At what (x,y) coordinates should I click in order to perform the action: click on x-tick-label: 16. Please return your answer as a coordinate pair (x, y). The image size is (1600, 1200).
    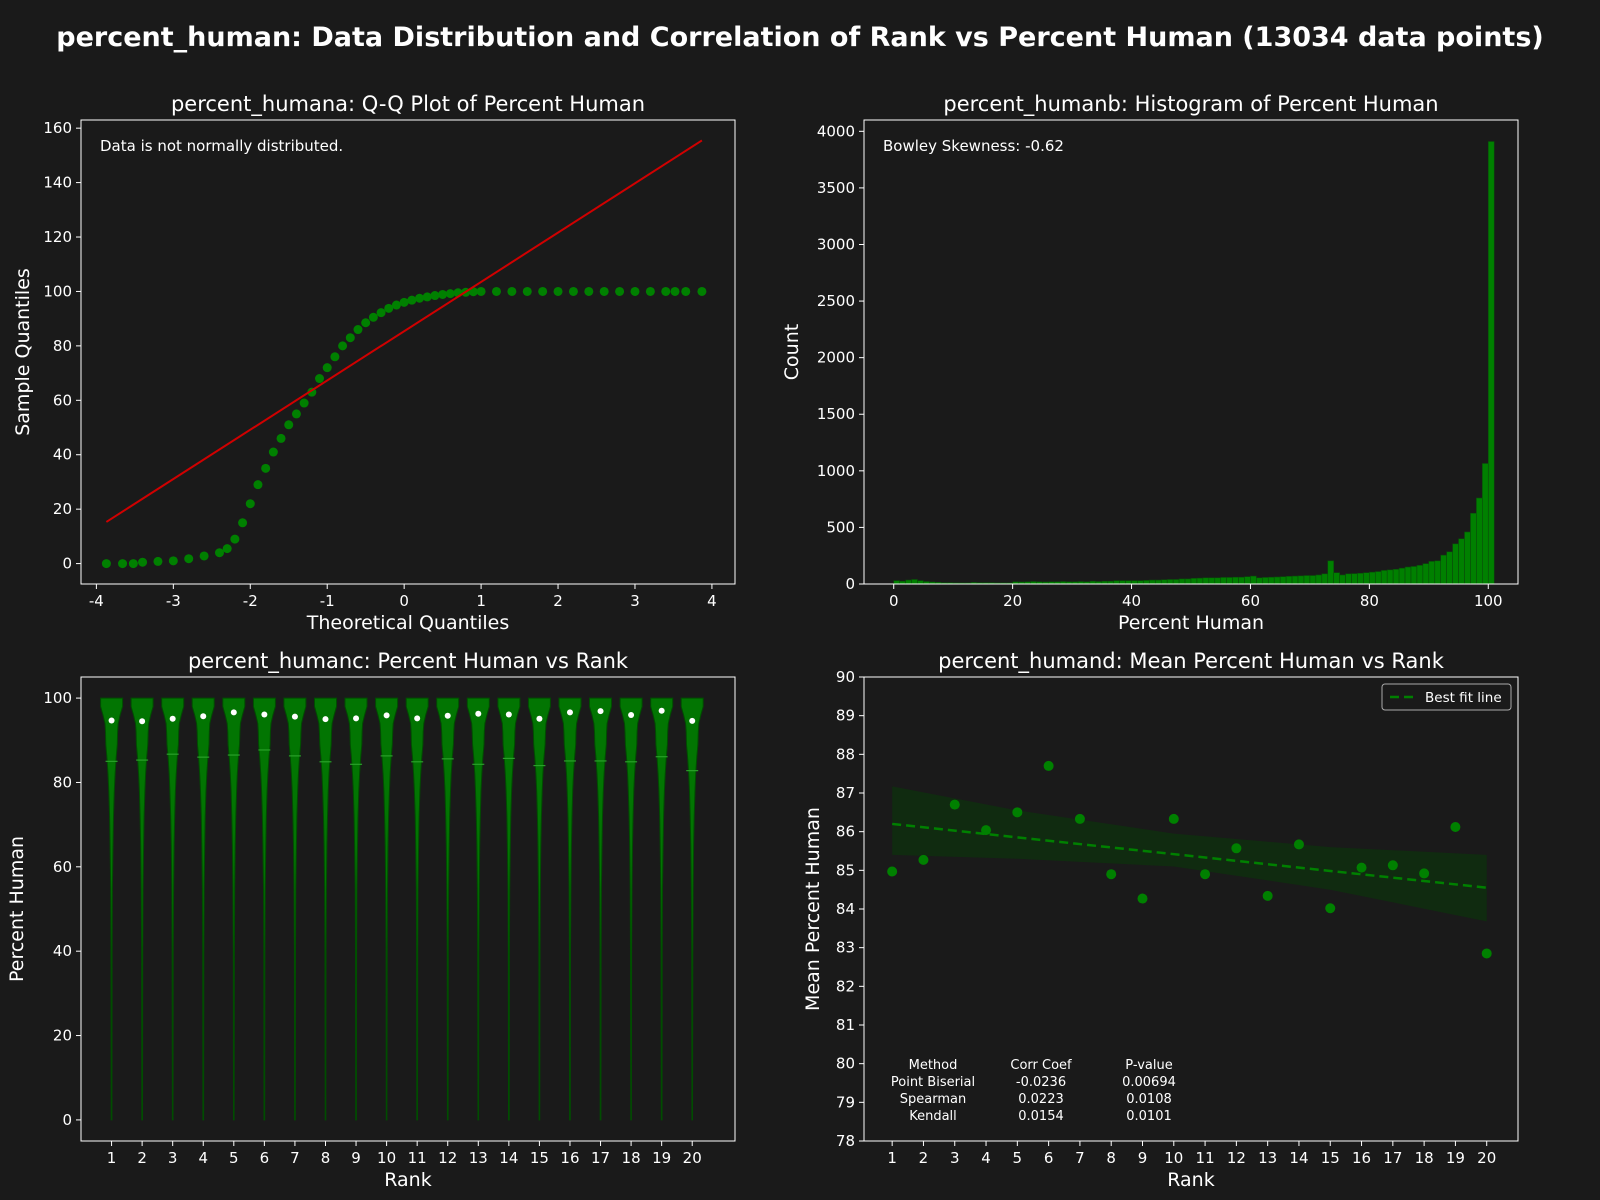
    Looking at the image, I should click on (1361, 1158).